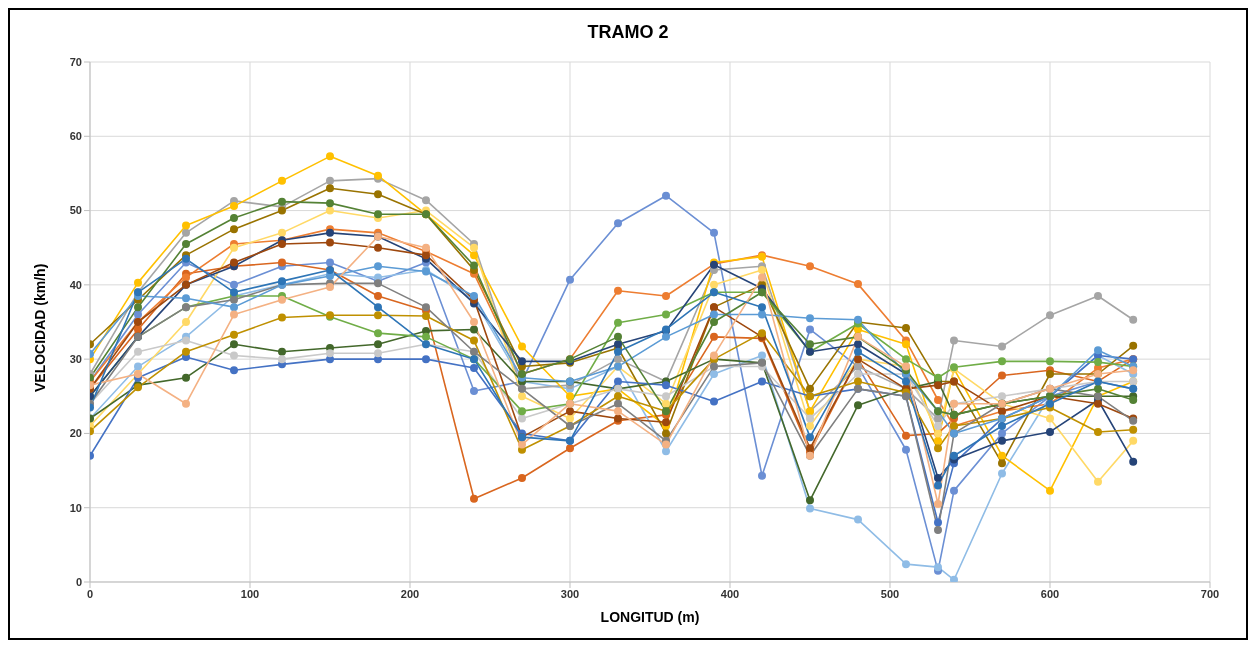 The height and width of the screenshot is (650, 1259). What do you see at coordinates (78, 581) in the screenshot?
I see `y-tick-label: 0` at bounding box center [78, 581].